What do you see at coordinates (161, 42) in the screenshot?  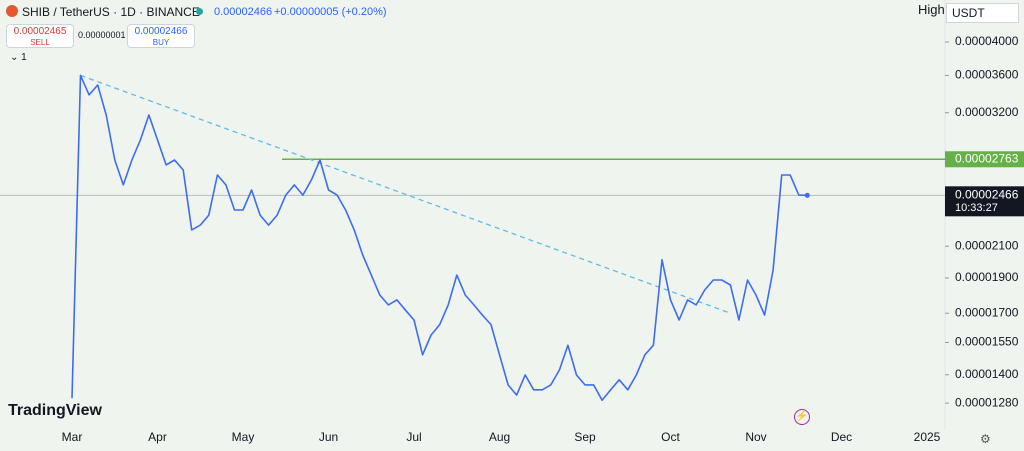 I see `buy-label: BUY` at bounding box center [161, 42].